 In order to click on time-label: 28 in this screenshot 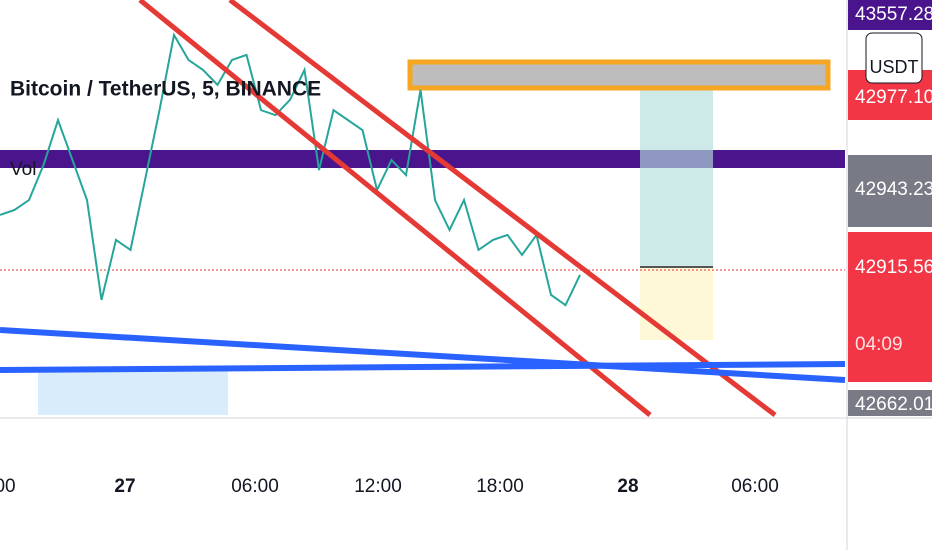, I will do `click(627, 486)`.